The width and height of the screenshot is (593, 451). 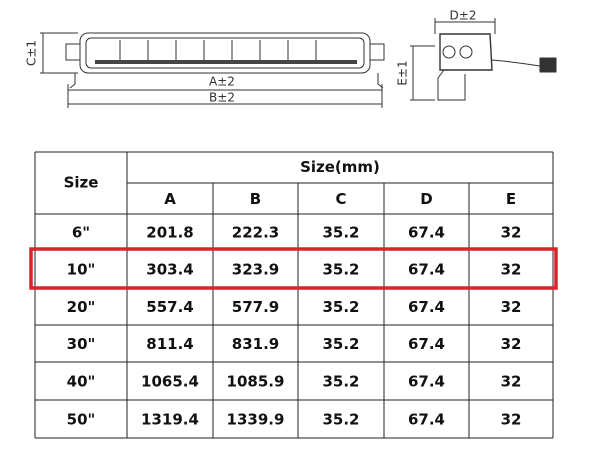 I want to click on cell-text: 30", so click(x=81, y=344).